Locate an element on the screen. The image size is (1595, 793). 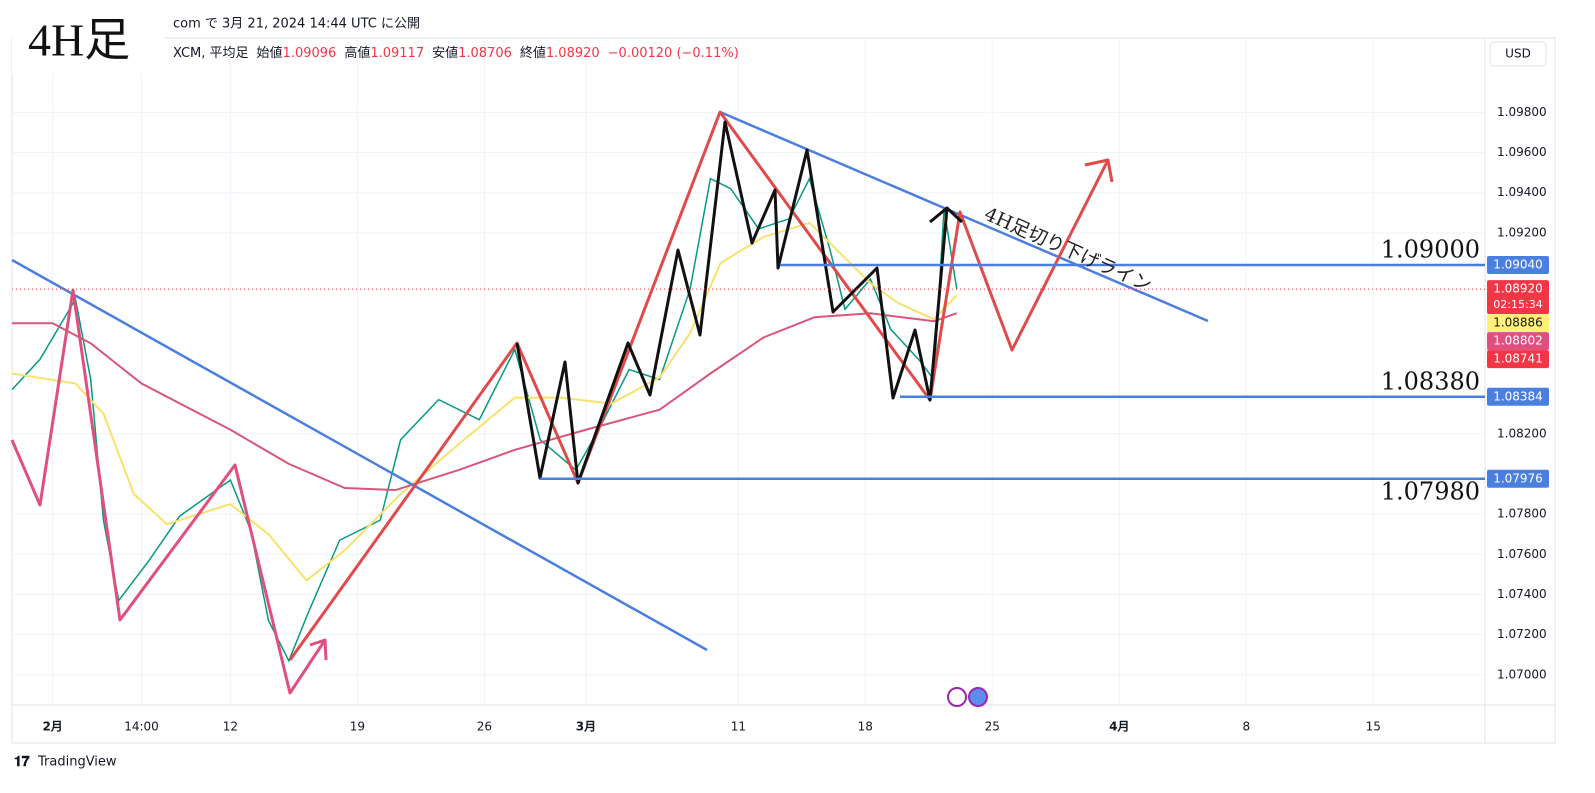
price-tag-label: 1.08802 is located at coordinates (1518, 341).